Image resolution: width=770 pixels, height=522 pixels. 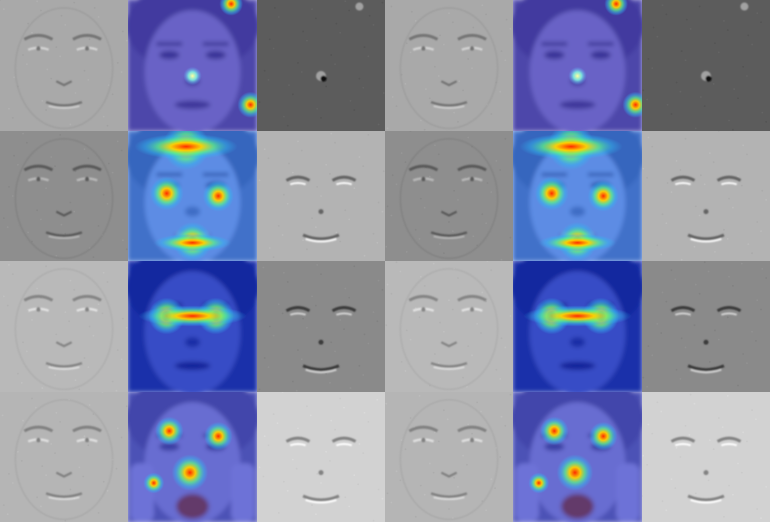 I want to click on face-features, so click(x=64, y=460).